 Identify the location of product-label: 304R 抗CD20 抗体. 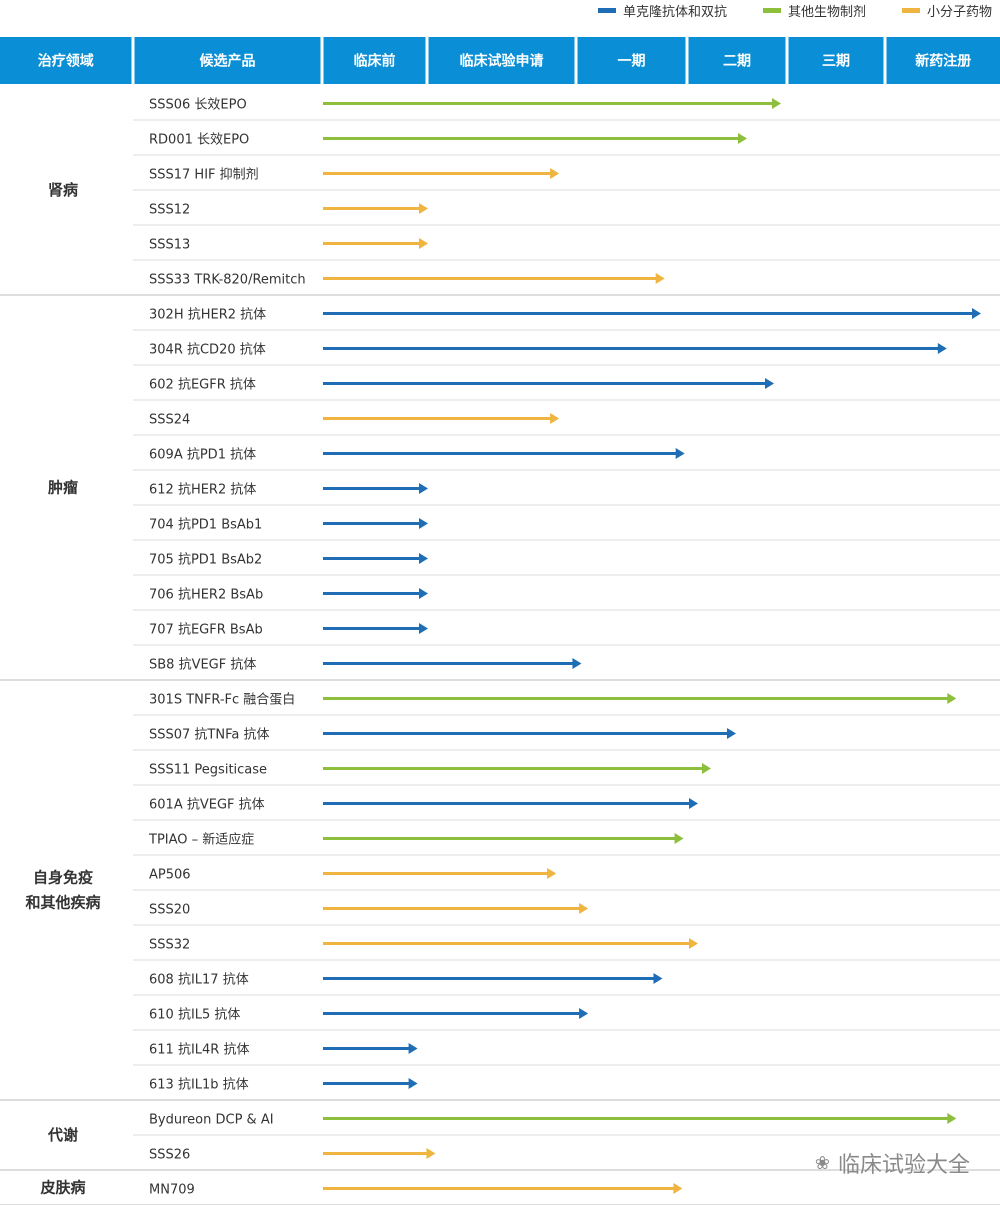
(207, 350).